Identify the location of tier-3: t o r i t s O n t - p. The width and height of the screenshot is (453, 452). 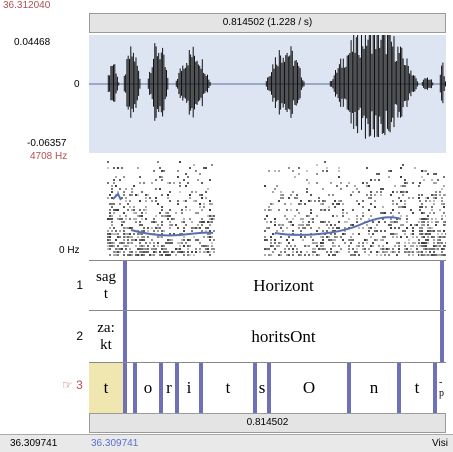
(267, 387).